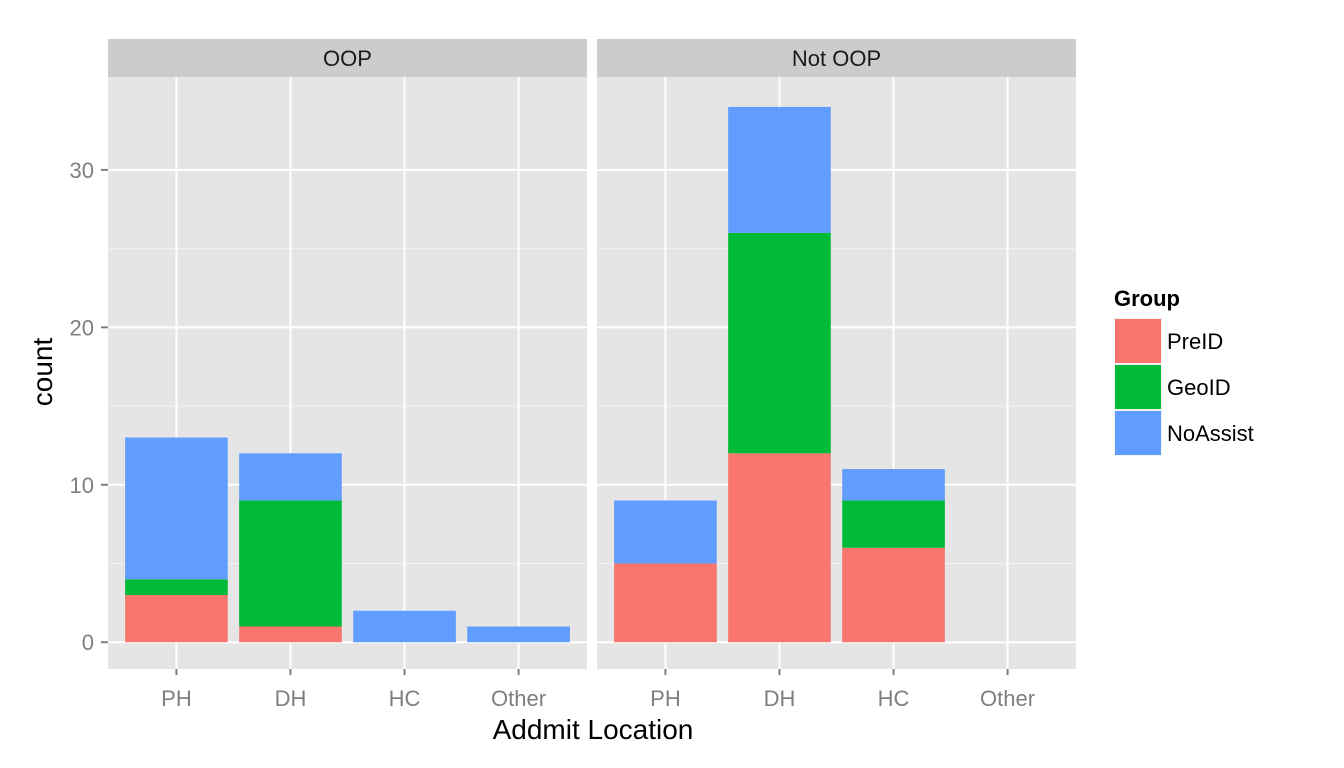 Image resolution: width=1344 pixels, height=768 pixels. Describe the element at coordinates (404, 626) in the screenshot. I see `bar-oop-hc-noassist` at that location.